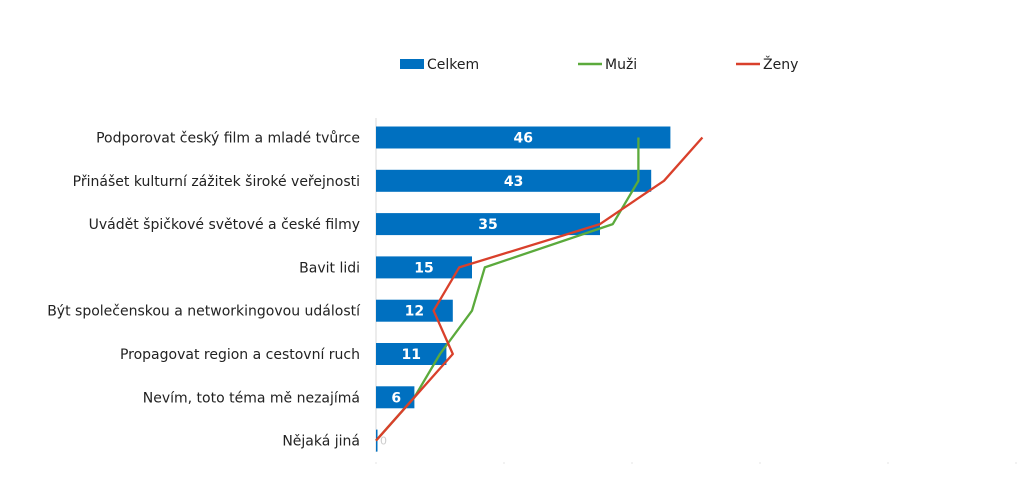 Image resolution: width=1024 pixels, height=502 pixels. I want to click on data-label: 11, so click(410, 355).